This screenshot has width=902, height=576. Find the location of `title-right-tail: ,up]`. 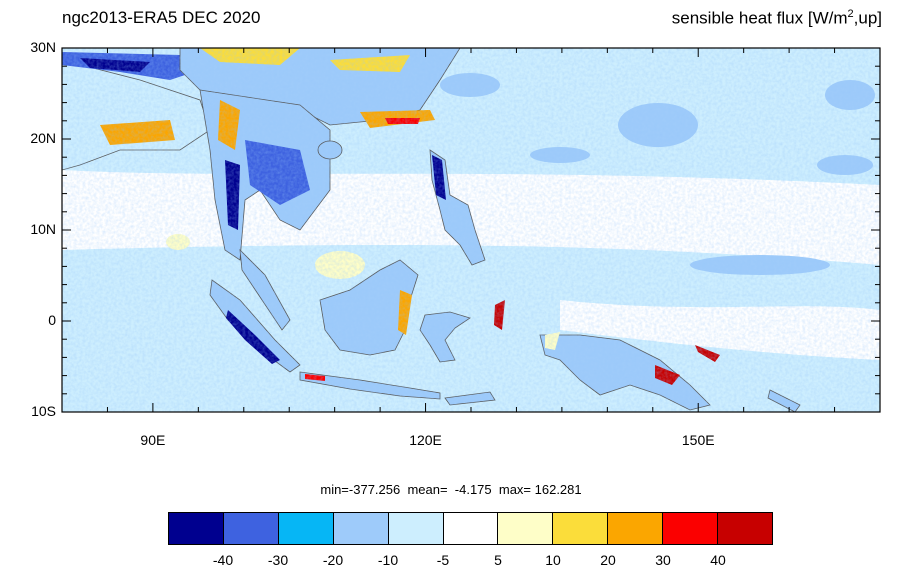

title-right-tail: ,up] is located at coordinates (867, 18).